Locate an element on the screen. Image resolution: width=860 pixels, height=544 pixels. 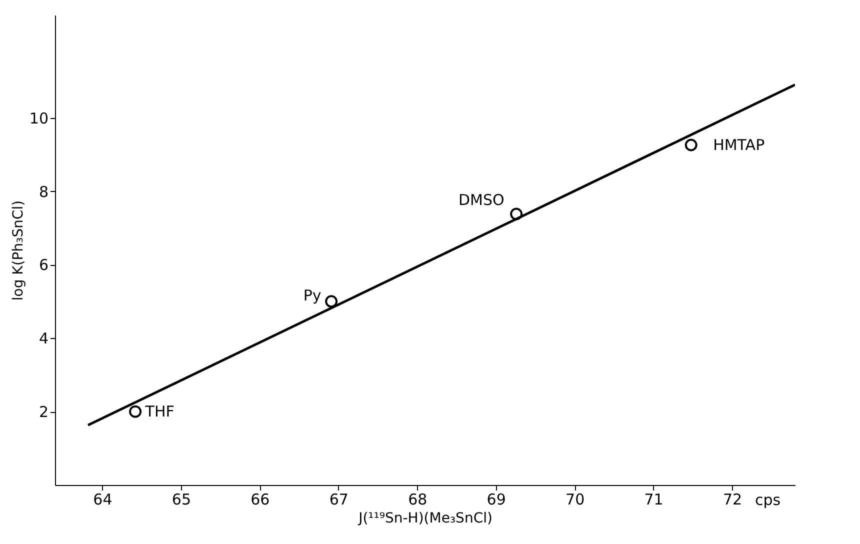
annotation: THF is located at coordinates (159, 411).